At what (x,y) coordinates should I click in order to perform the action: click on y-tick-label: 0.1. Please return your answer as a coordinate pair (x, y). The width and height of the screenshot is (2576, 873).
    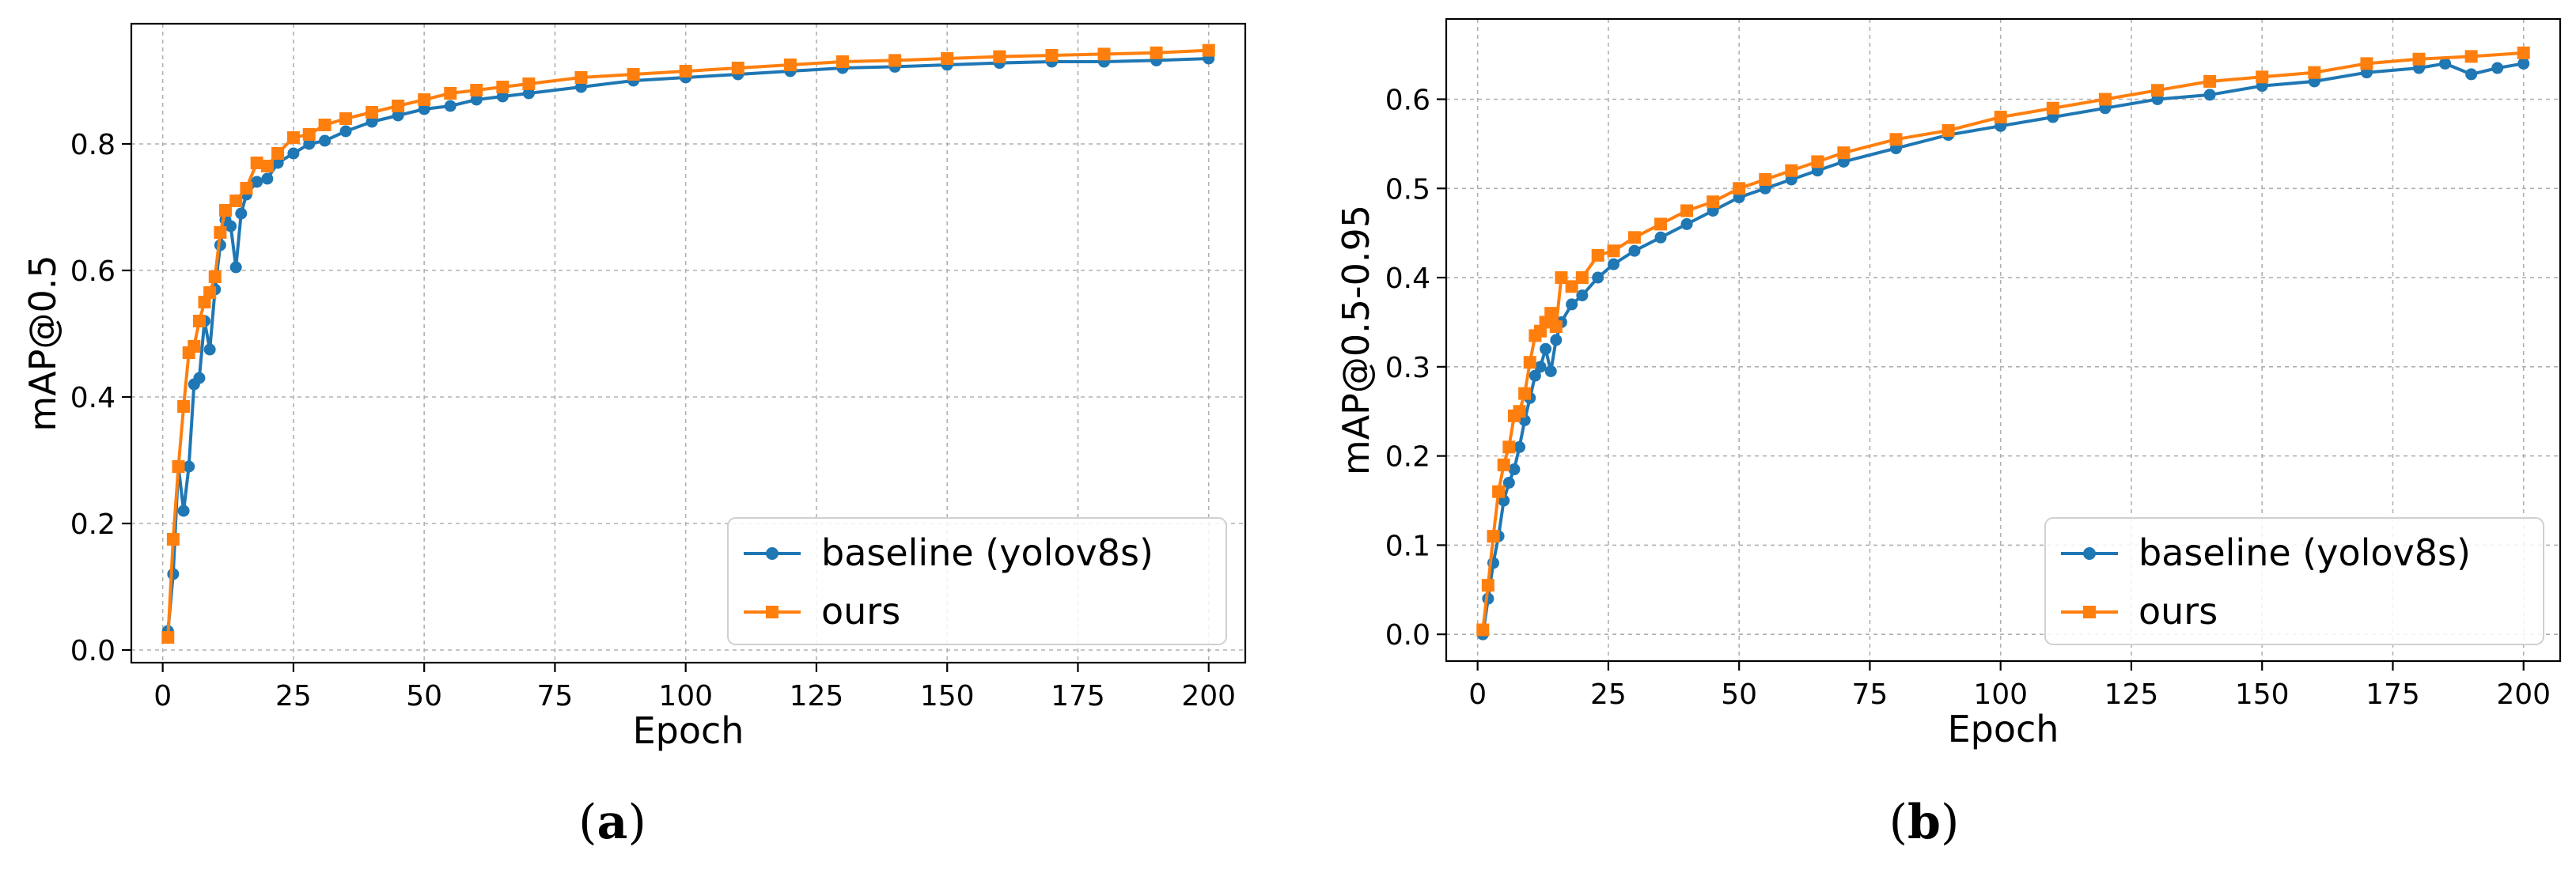
    Looking at the image, I should click on (1407, 546).